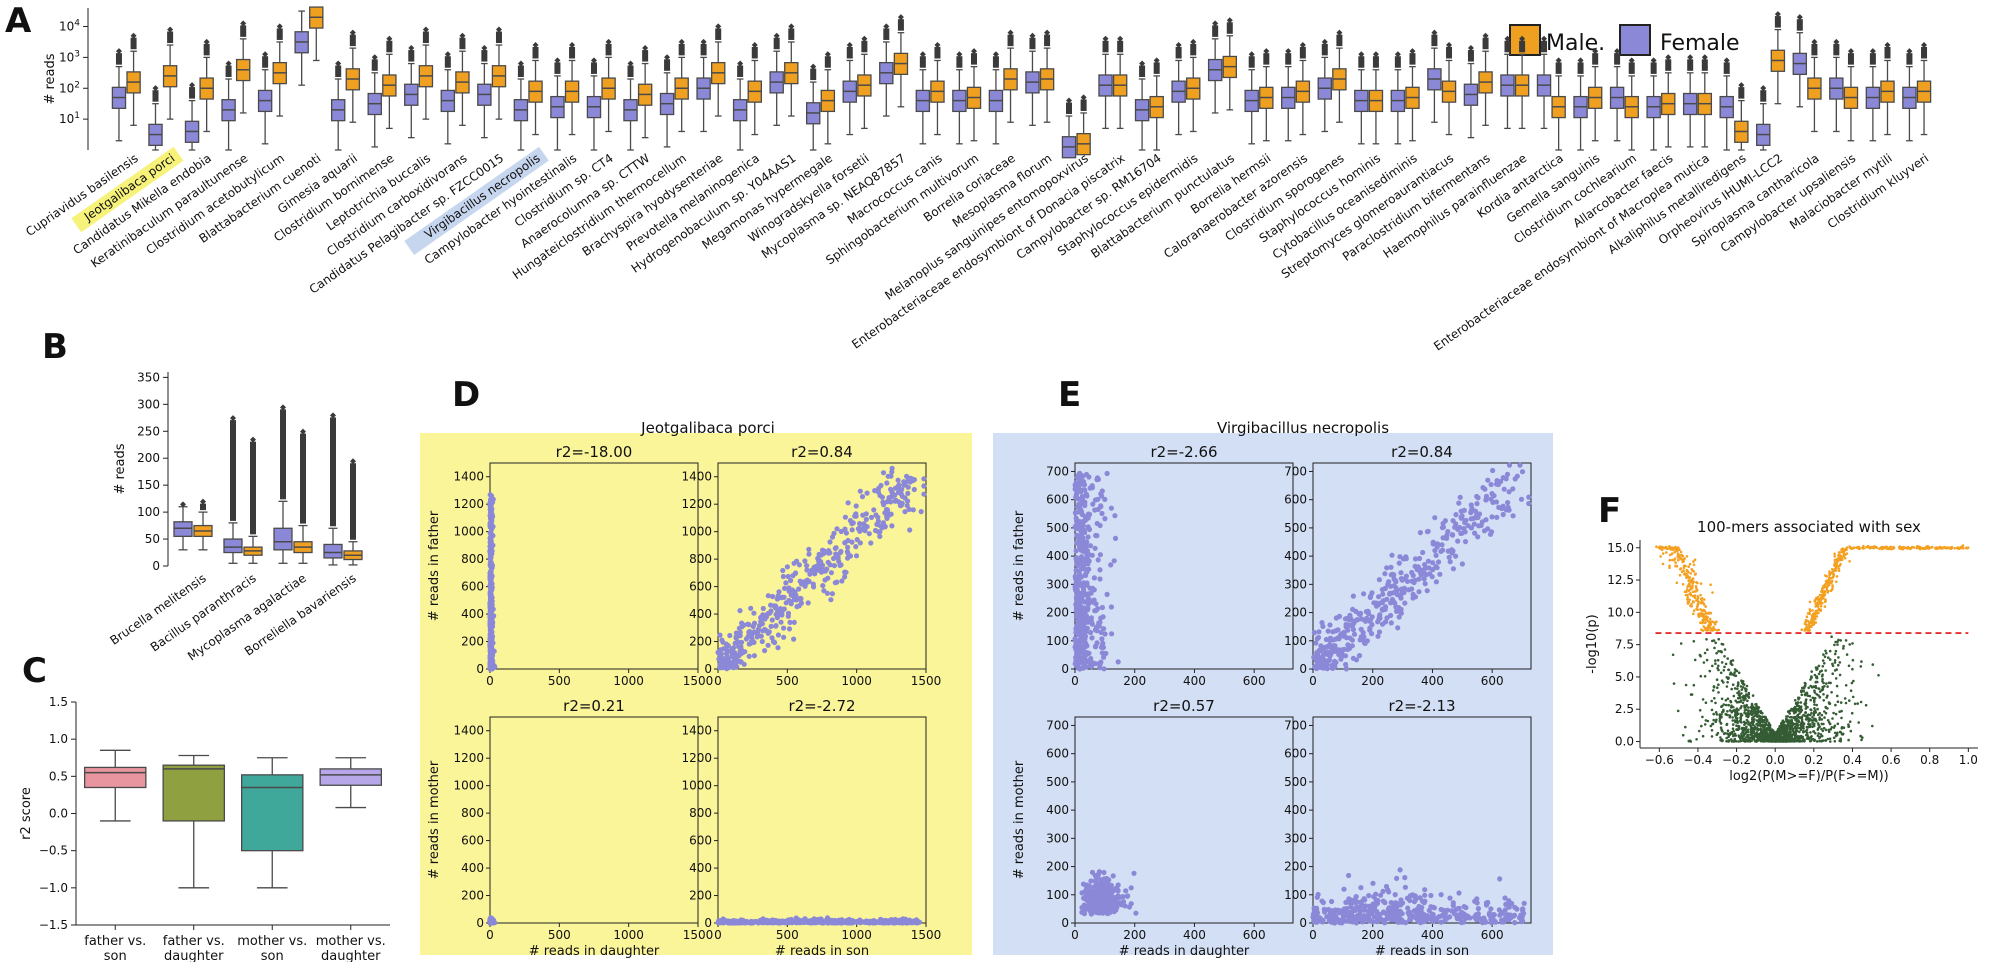 The image size is (1998, 962). What do you see at coordinates (1700, 43) in the screenshot?
I see `legend-female-label: Female` at bounding box center [1700, 43].